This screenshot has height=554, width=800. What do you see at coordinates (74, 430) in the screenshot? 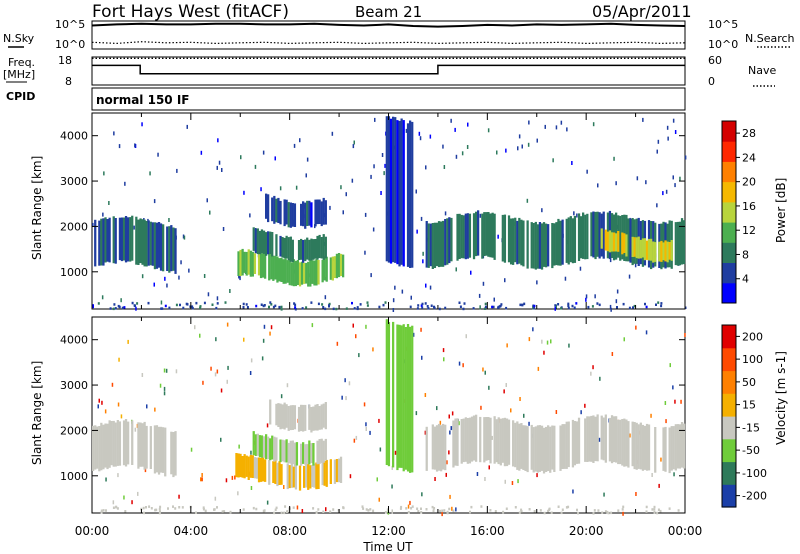
I see `y-tick-label: 2000` at bounding box center [74, 430].